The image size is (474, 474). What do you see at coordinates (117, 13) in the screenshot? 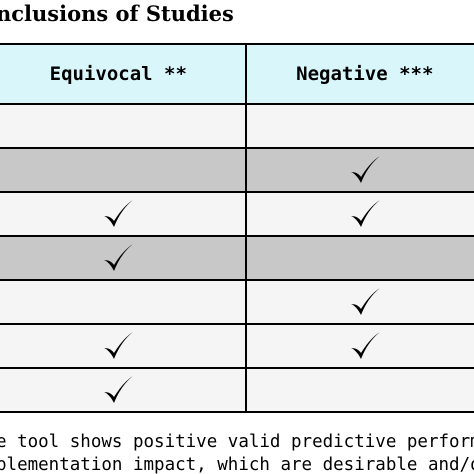
I see `table-title: nclusions of Studies` at bounding box center [117, 13].